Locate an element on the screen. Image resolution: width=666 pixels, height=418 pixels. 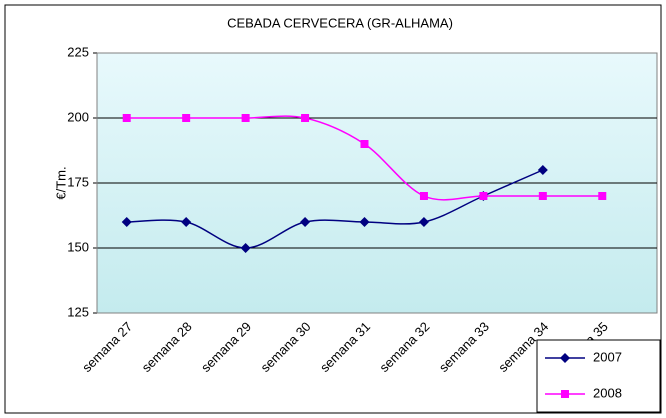
chart-title: CEBADA CERVECERA (GR-ALHAMA) is located at coordinates (340, 22).